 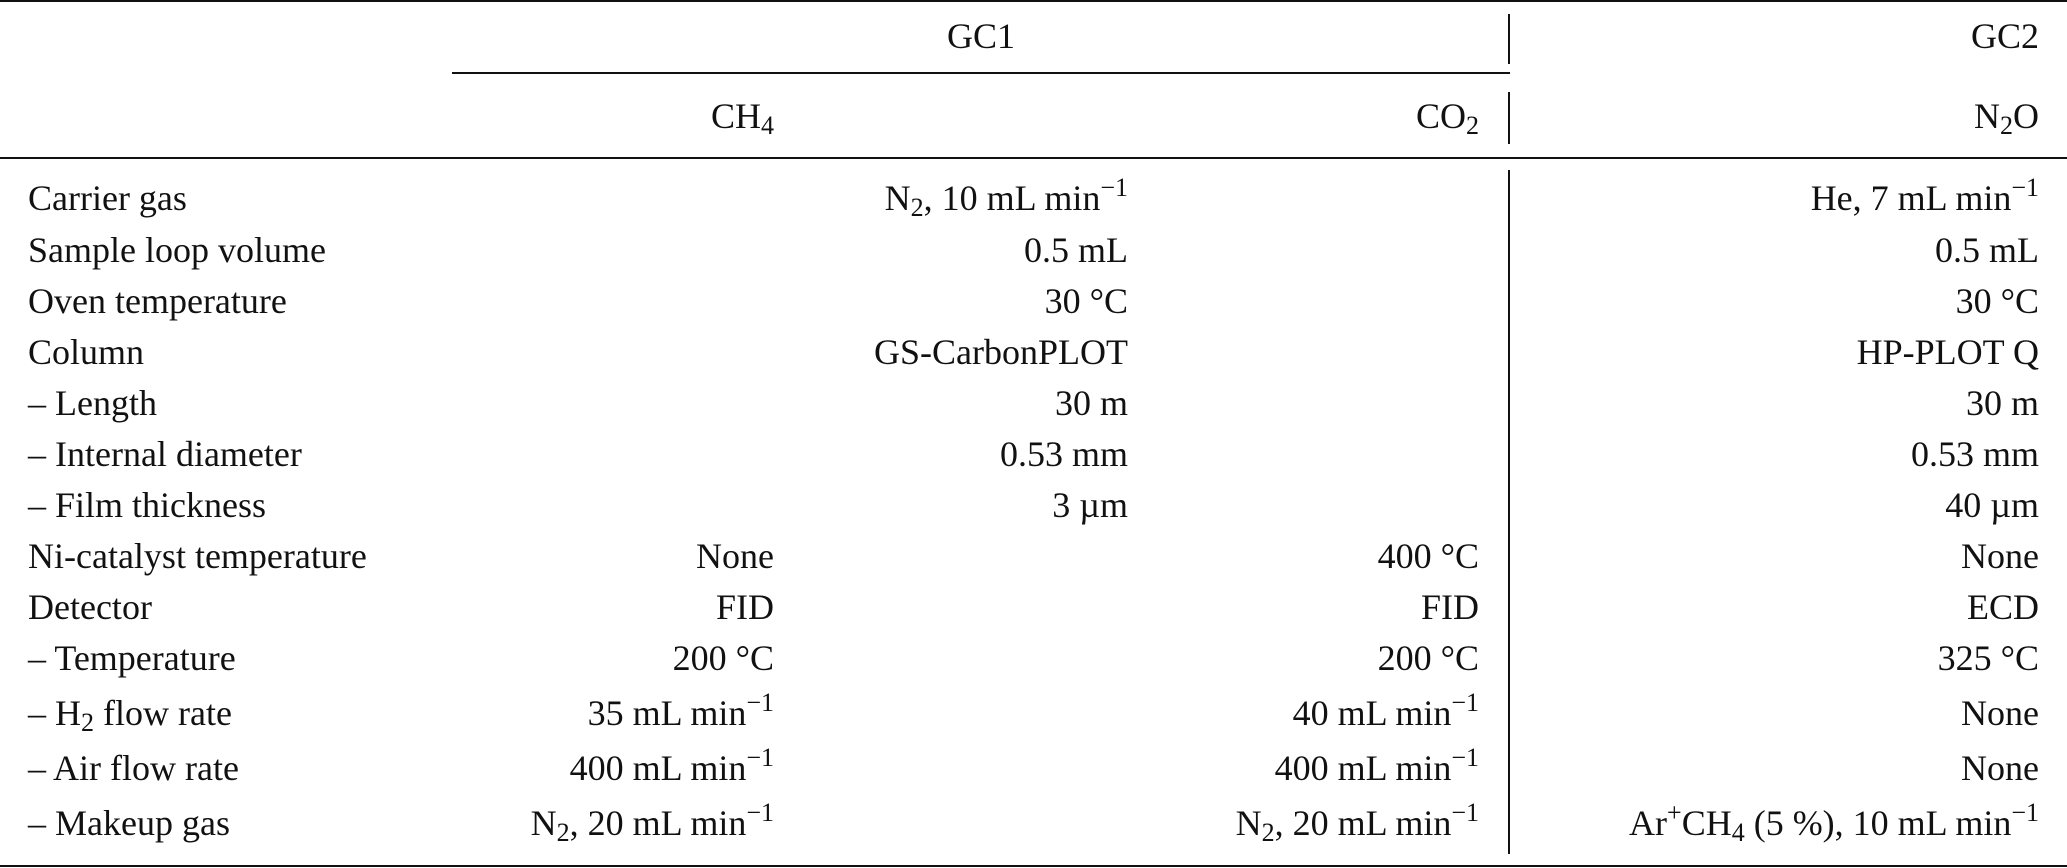 I want to click on row-label: Ni-catalyst temperature, so click(x=197, y=556).